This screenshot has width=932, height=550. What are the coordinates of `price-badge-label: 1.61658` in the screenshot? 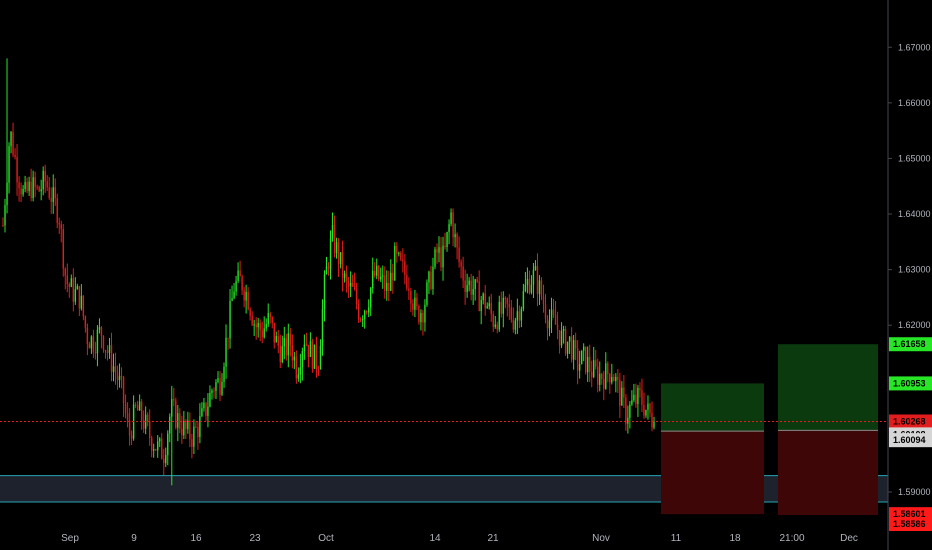 It's located at (909, 344).